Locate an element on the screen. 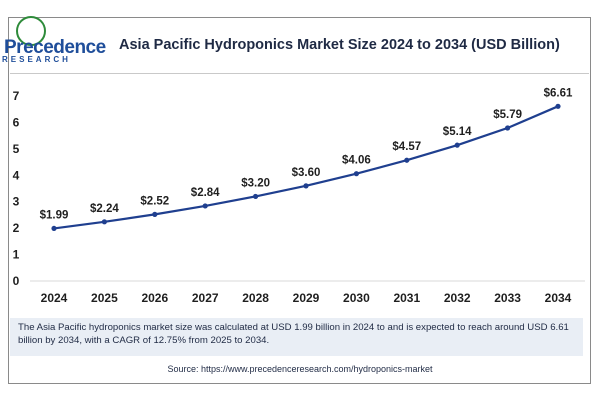  data-label: $3.20 is located at coordinates (255, 183).